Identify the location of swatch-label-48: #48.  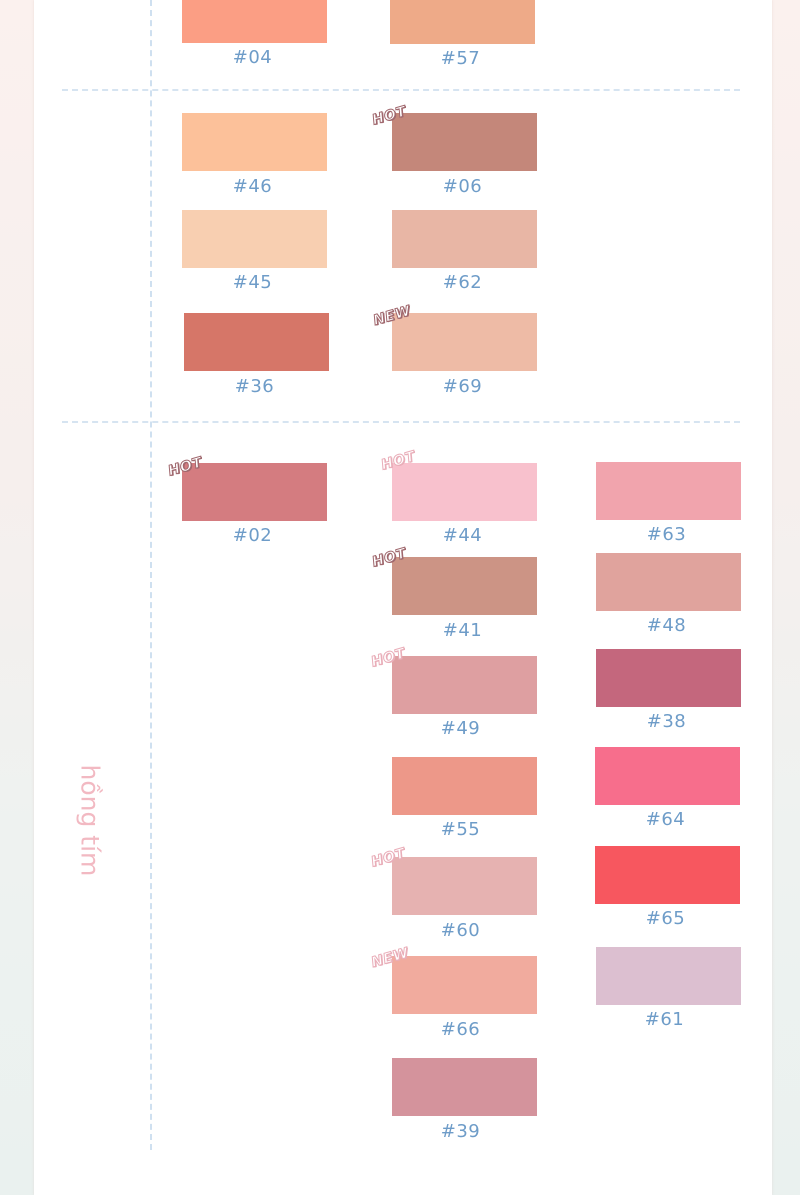
(666, 625).